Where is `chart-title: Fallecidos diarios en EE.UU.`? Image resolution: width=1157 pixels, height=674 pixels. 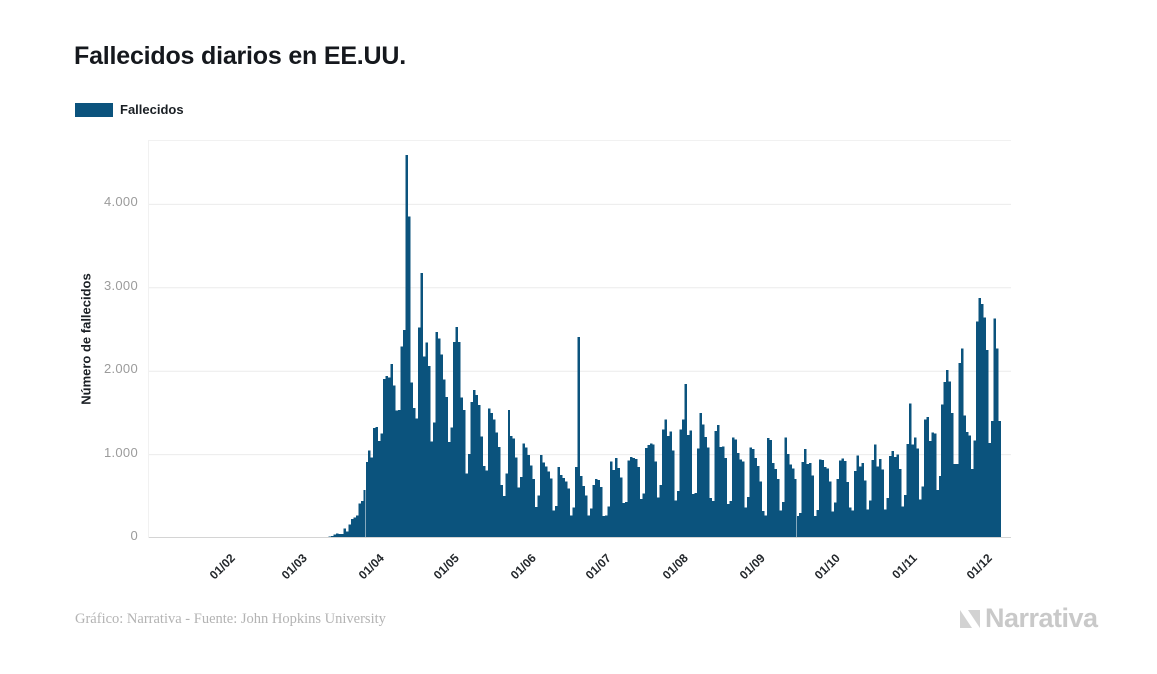
chart-title: Fallecidos diarios en EE.UU. is located at coordinates (240, 56).